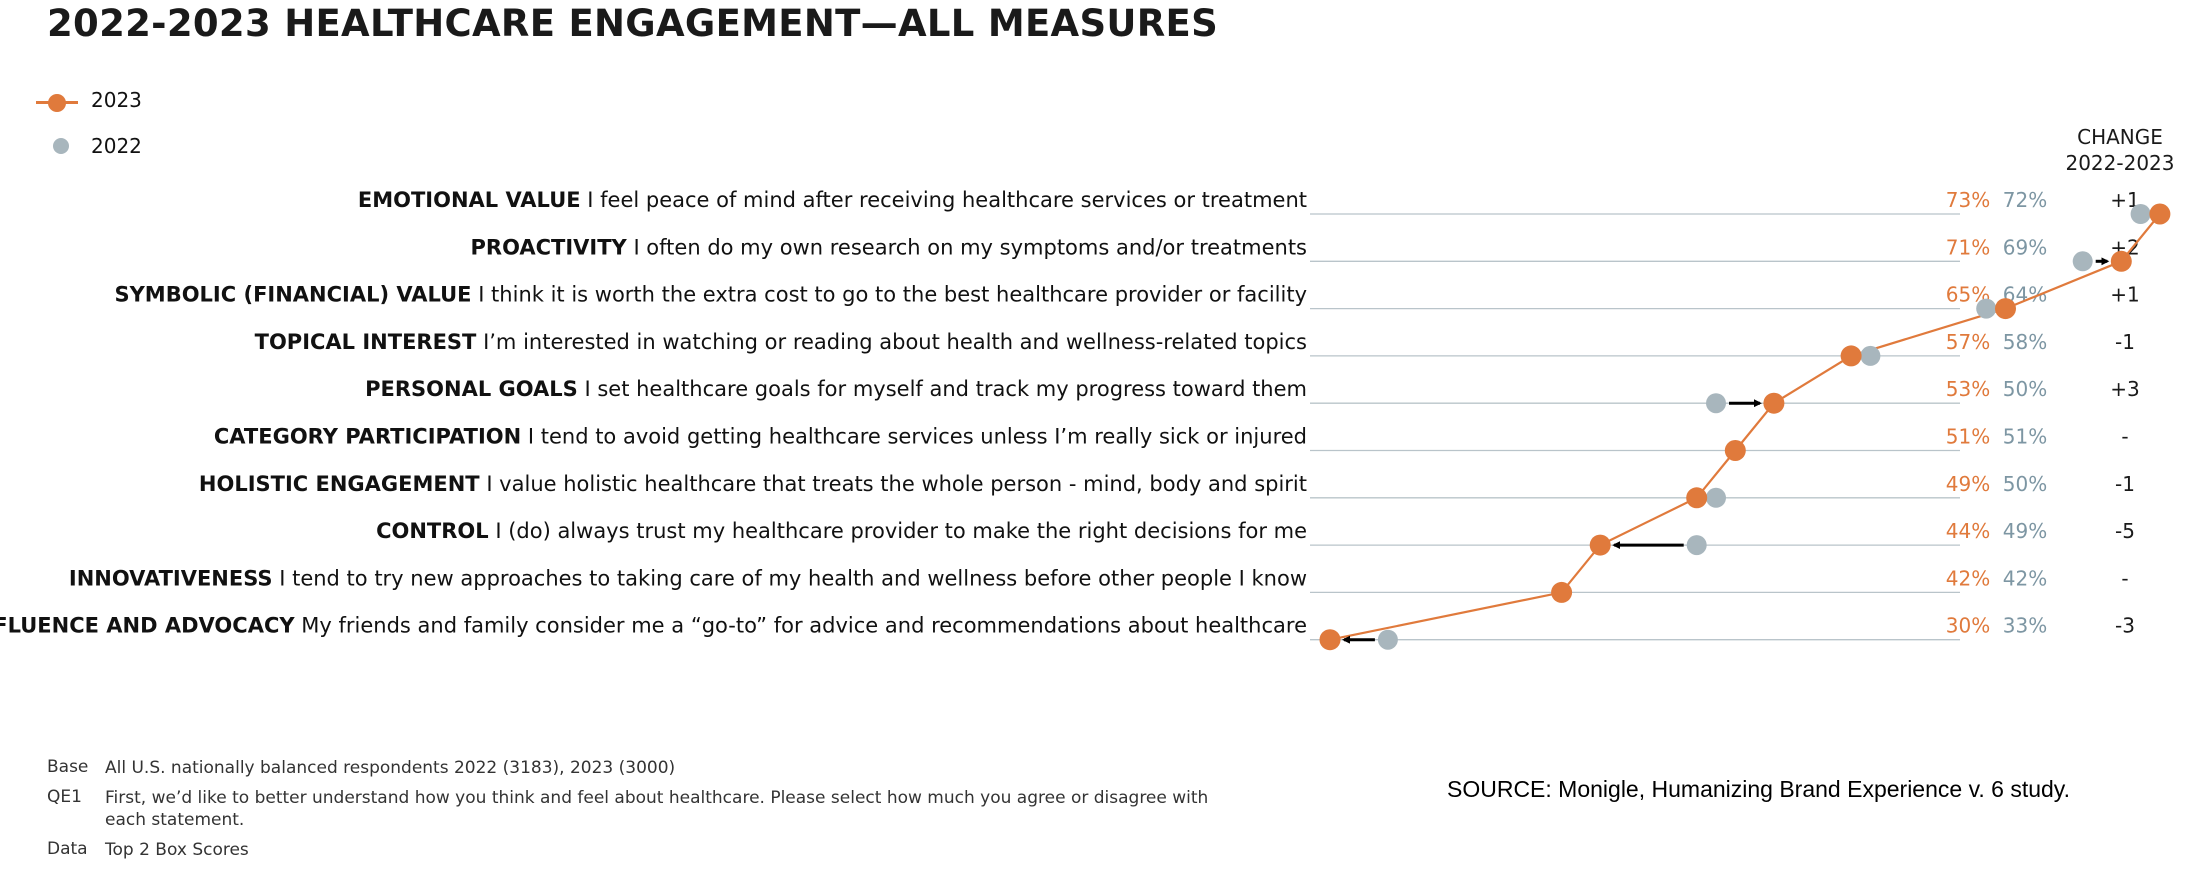  Describe the element at coordinates (2125, 531) in the screenshot. I see `change-value-control: -5` at that location.